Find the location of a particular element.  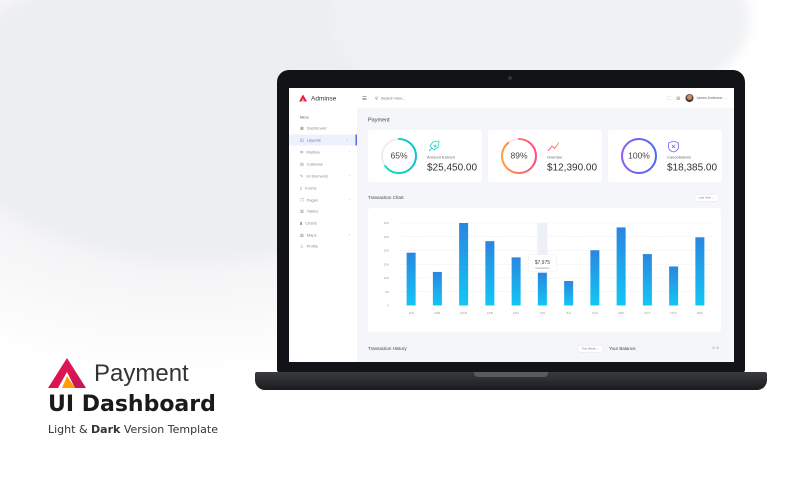

chevron-icon: ⌄ is located at coordinates (347, 140).